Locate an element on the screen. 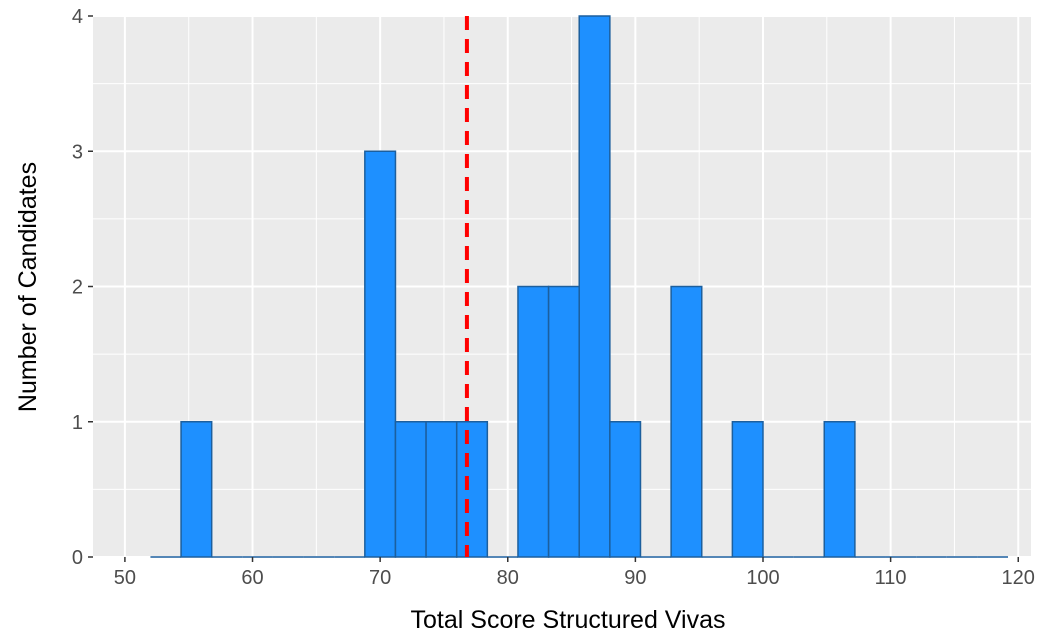 The width and height of the screenshot is (1041, 635). x-tick-label: 120 is located at coordinates (1018, 578).